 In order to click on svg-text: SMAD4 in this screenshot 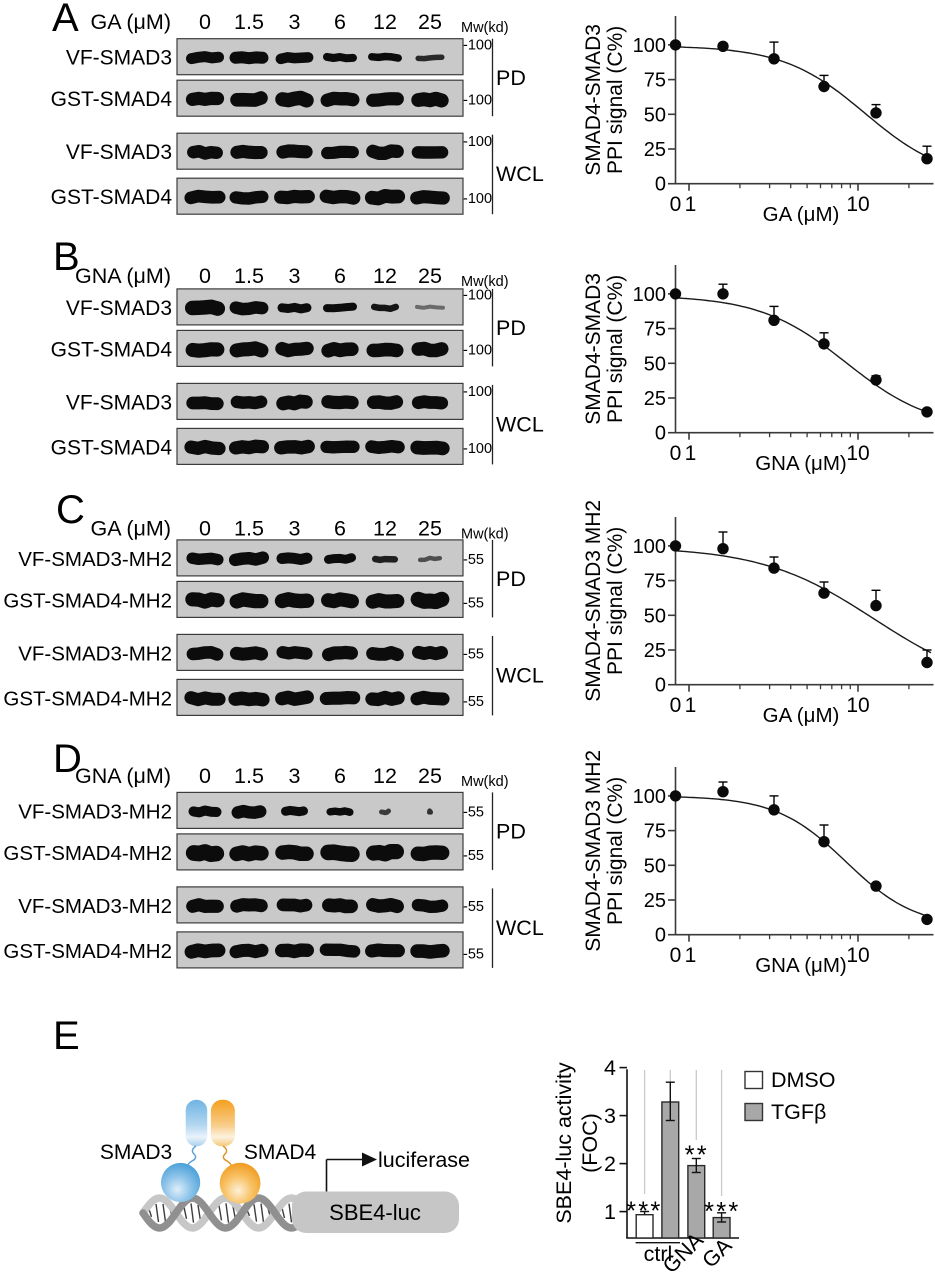, I will do `click(280, 1152)`.